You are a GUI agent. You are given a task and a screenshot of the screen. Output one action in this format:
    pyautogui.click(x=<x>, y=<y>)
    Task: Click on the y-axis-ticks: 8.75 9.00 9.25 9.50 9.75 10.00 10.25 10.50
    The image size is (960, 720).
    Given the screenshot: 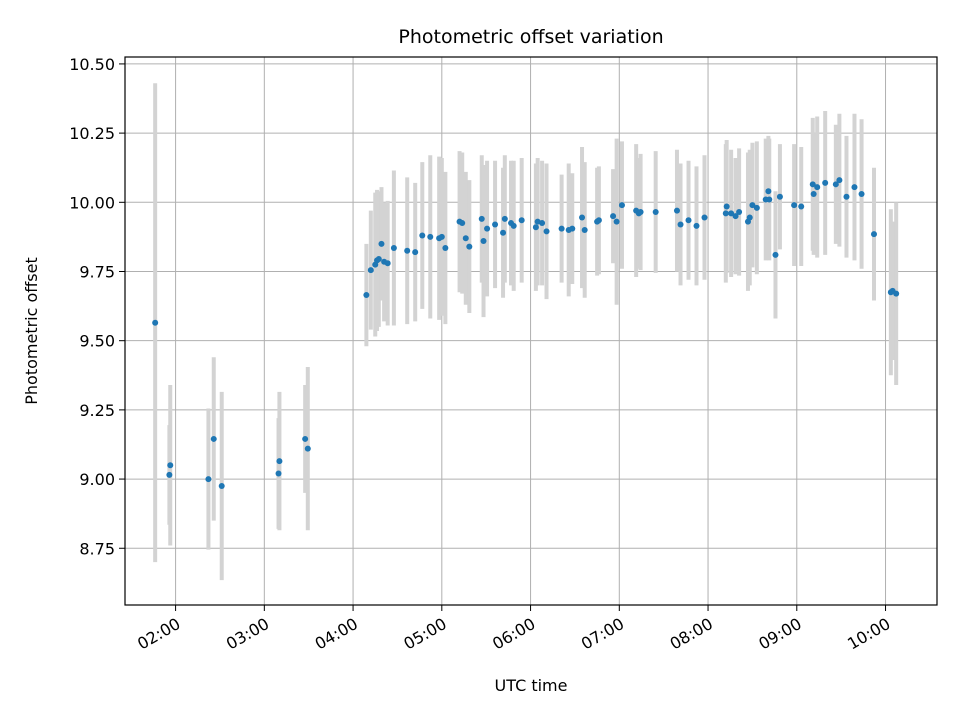 What is the action you would take?
    pyautogui.click(x=97, y=306)
    